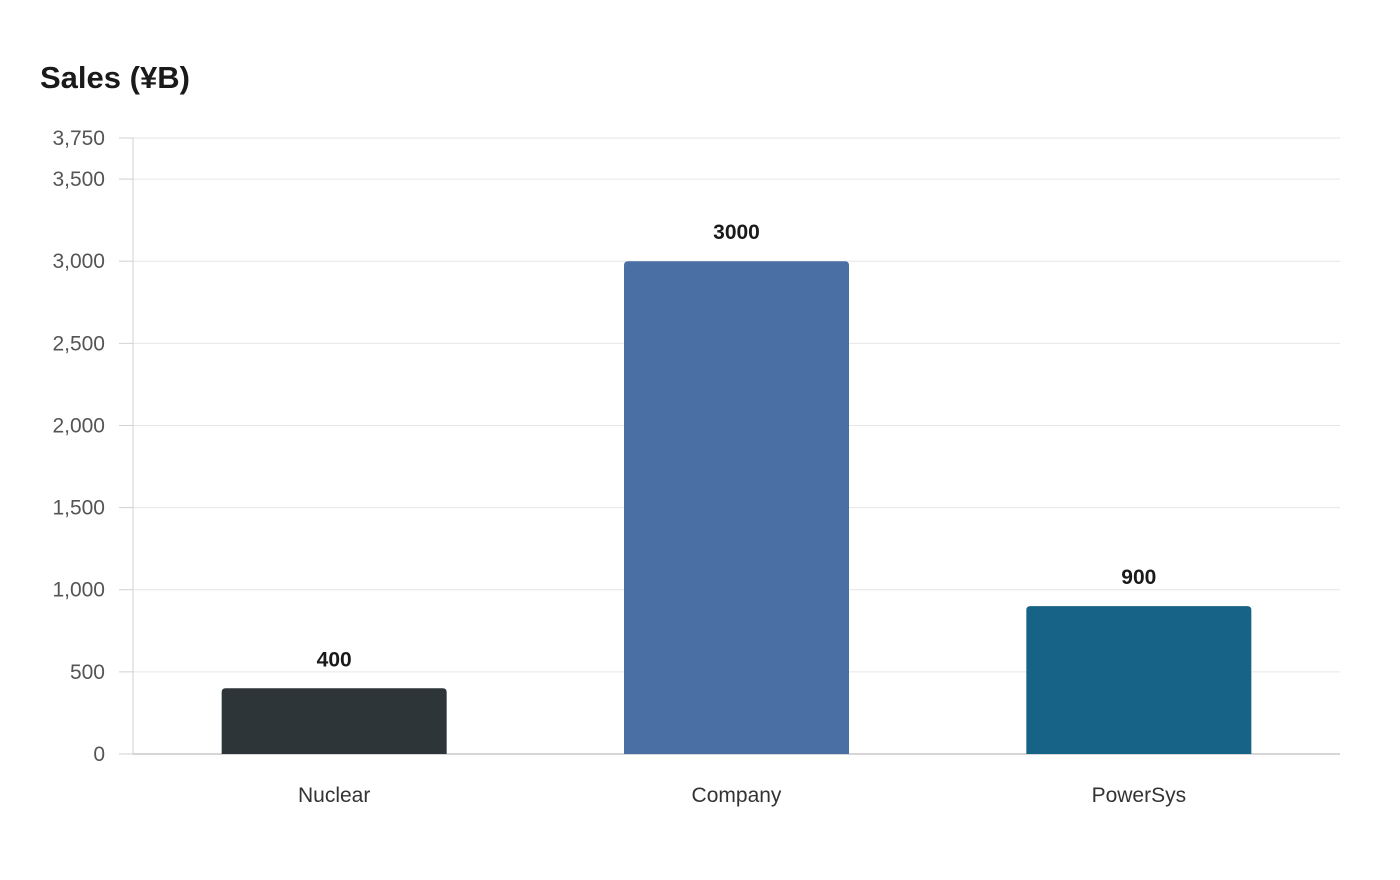 The image size is (1400, 880). I want to click on data-label: 3000, so click(736, 232).